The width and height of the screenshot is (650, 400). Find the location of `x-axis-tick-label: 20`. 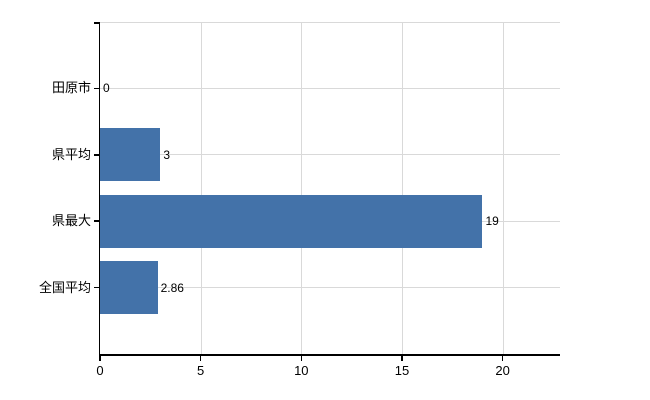

x-axis-tick-label: 20 is located at coordinates (502, 370).